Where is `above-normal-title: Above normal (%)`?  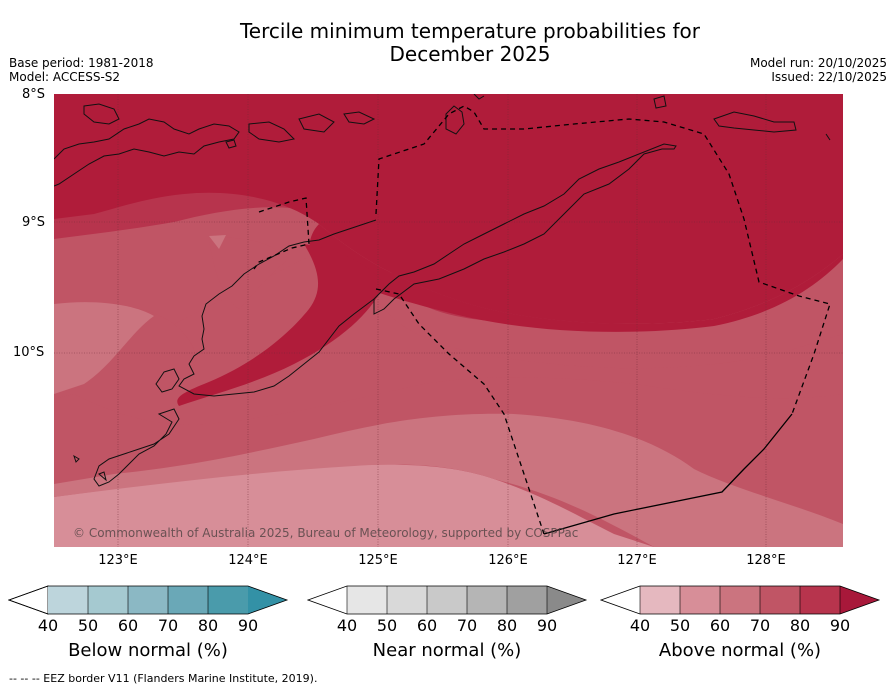 above-normal-title: Above normal (%) is located at coordinates (740, 650).